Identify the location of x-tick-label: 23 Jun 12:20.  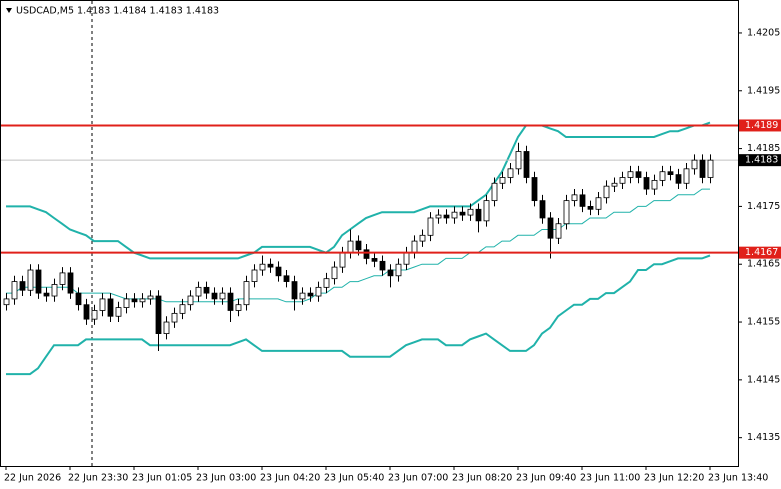
(674, 478).